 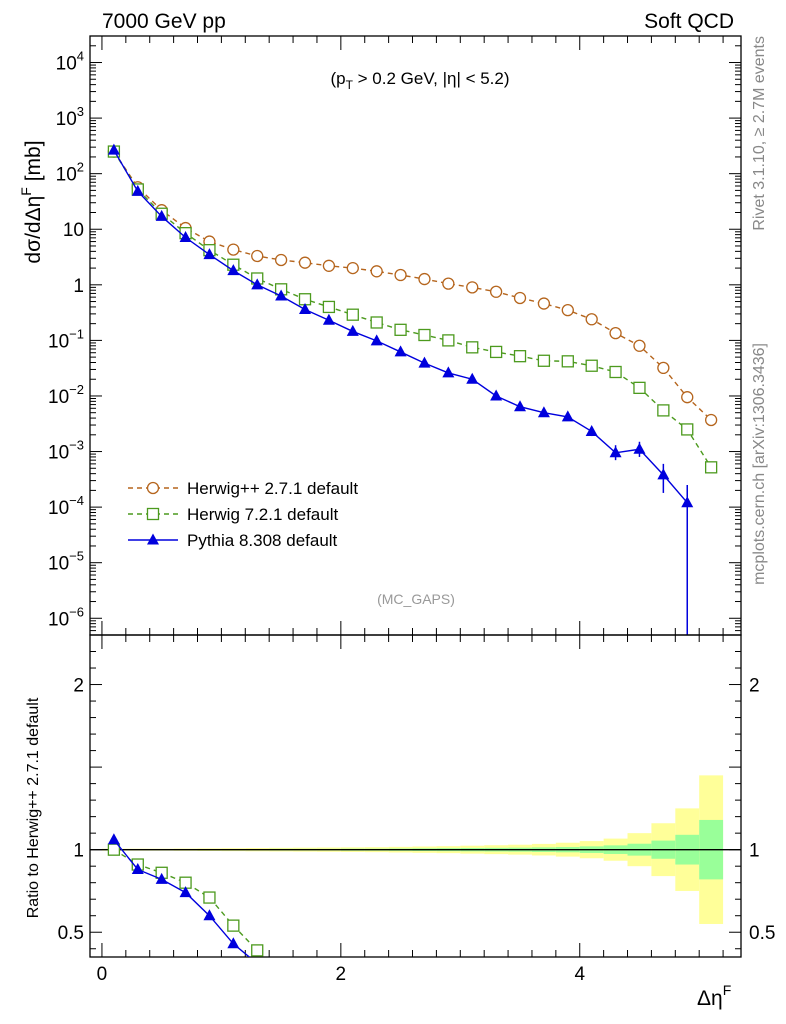 I want to click on ratio-ylabel: Ratio to Herwig++ 2.7.1 default, so click(x=33, y=807).